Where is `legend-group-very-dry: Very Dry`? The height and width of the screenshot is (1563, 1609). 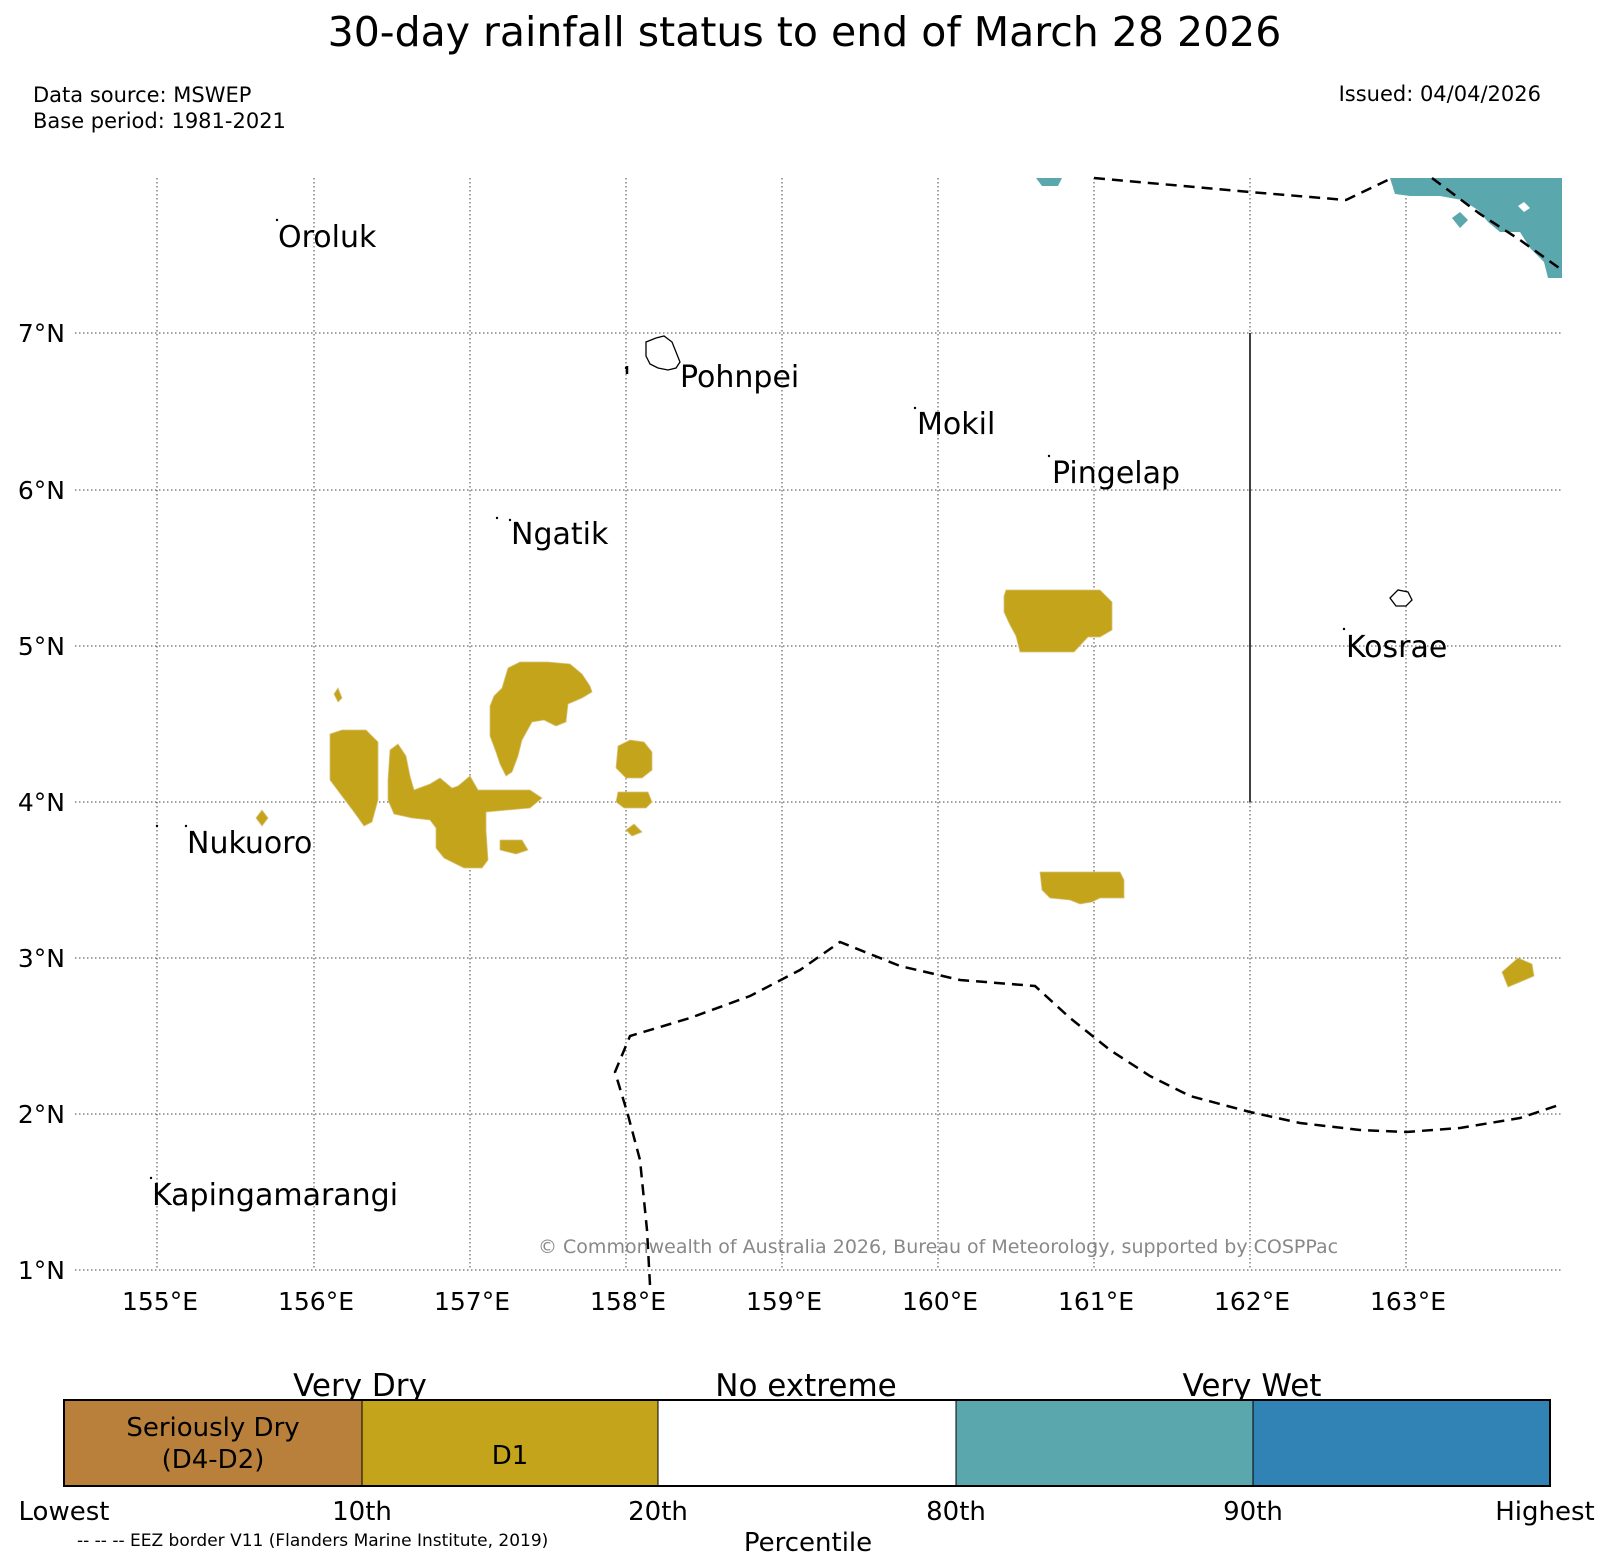 legend-group-very-dry: Very Dry is located at coordinates (360, 1386).